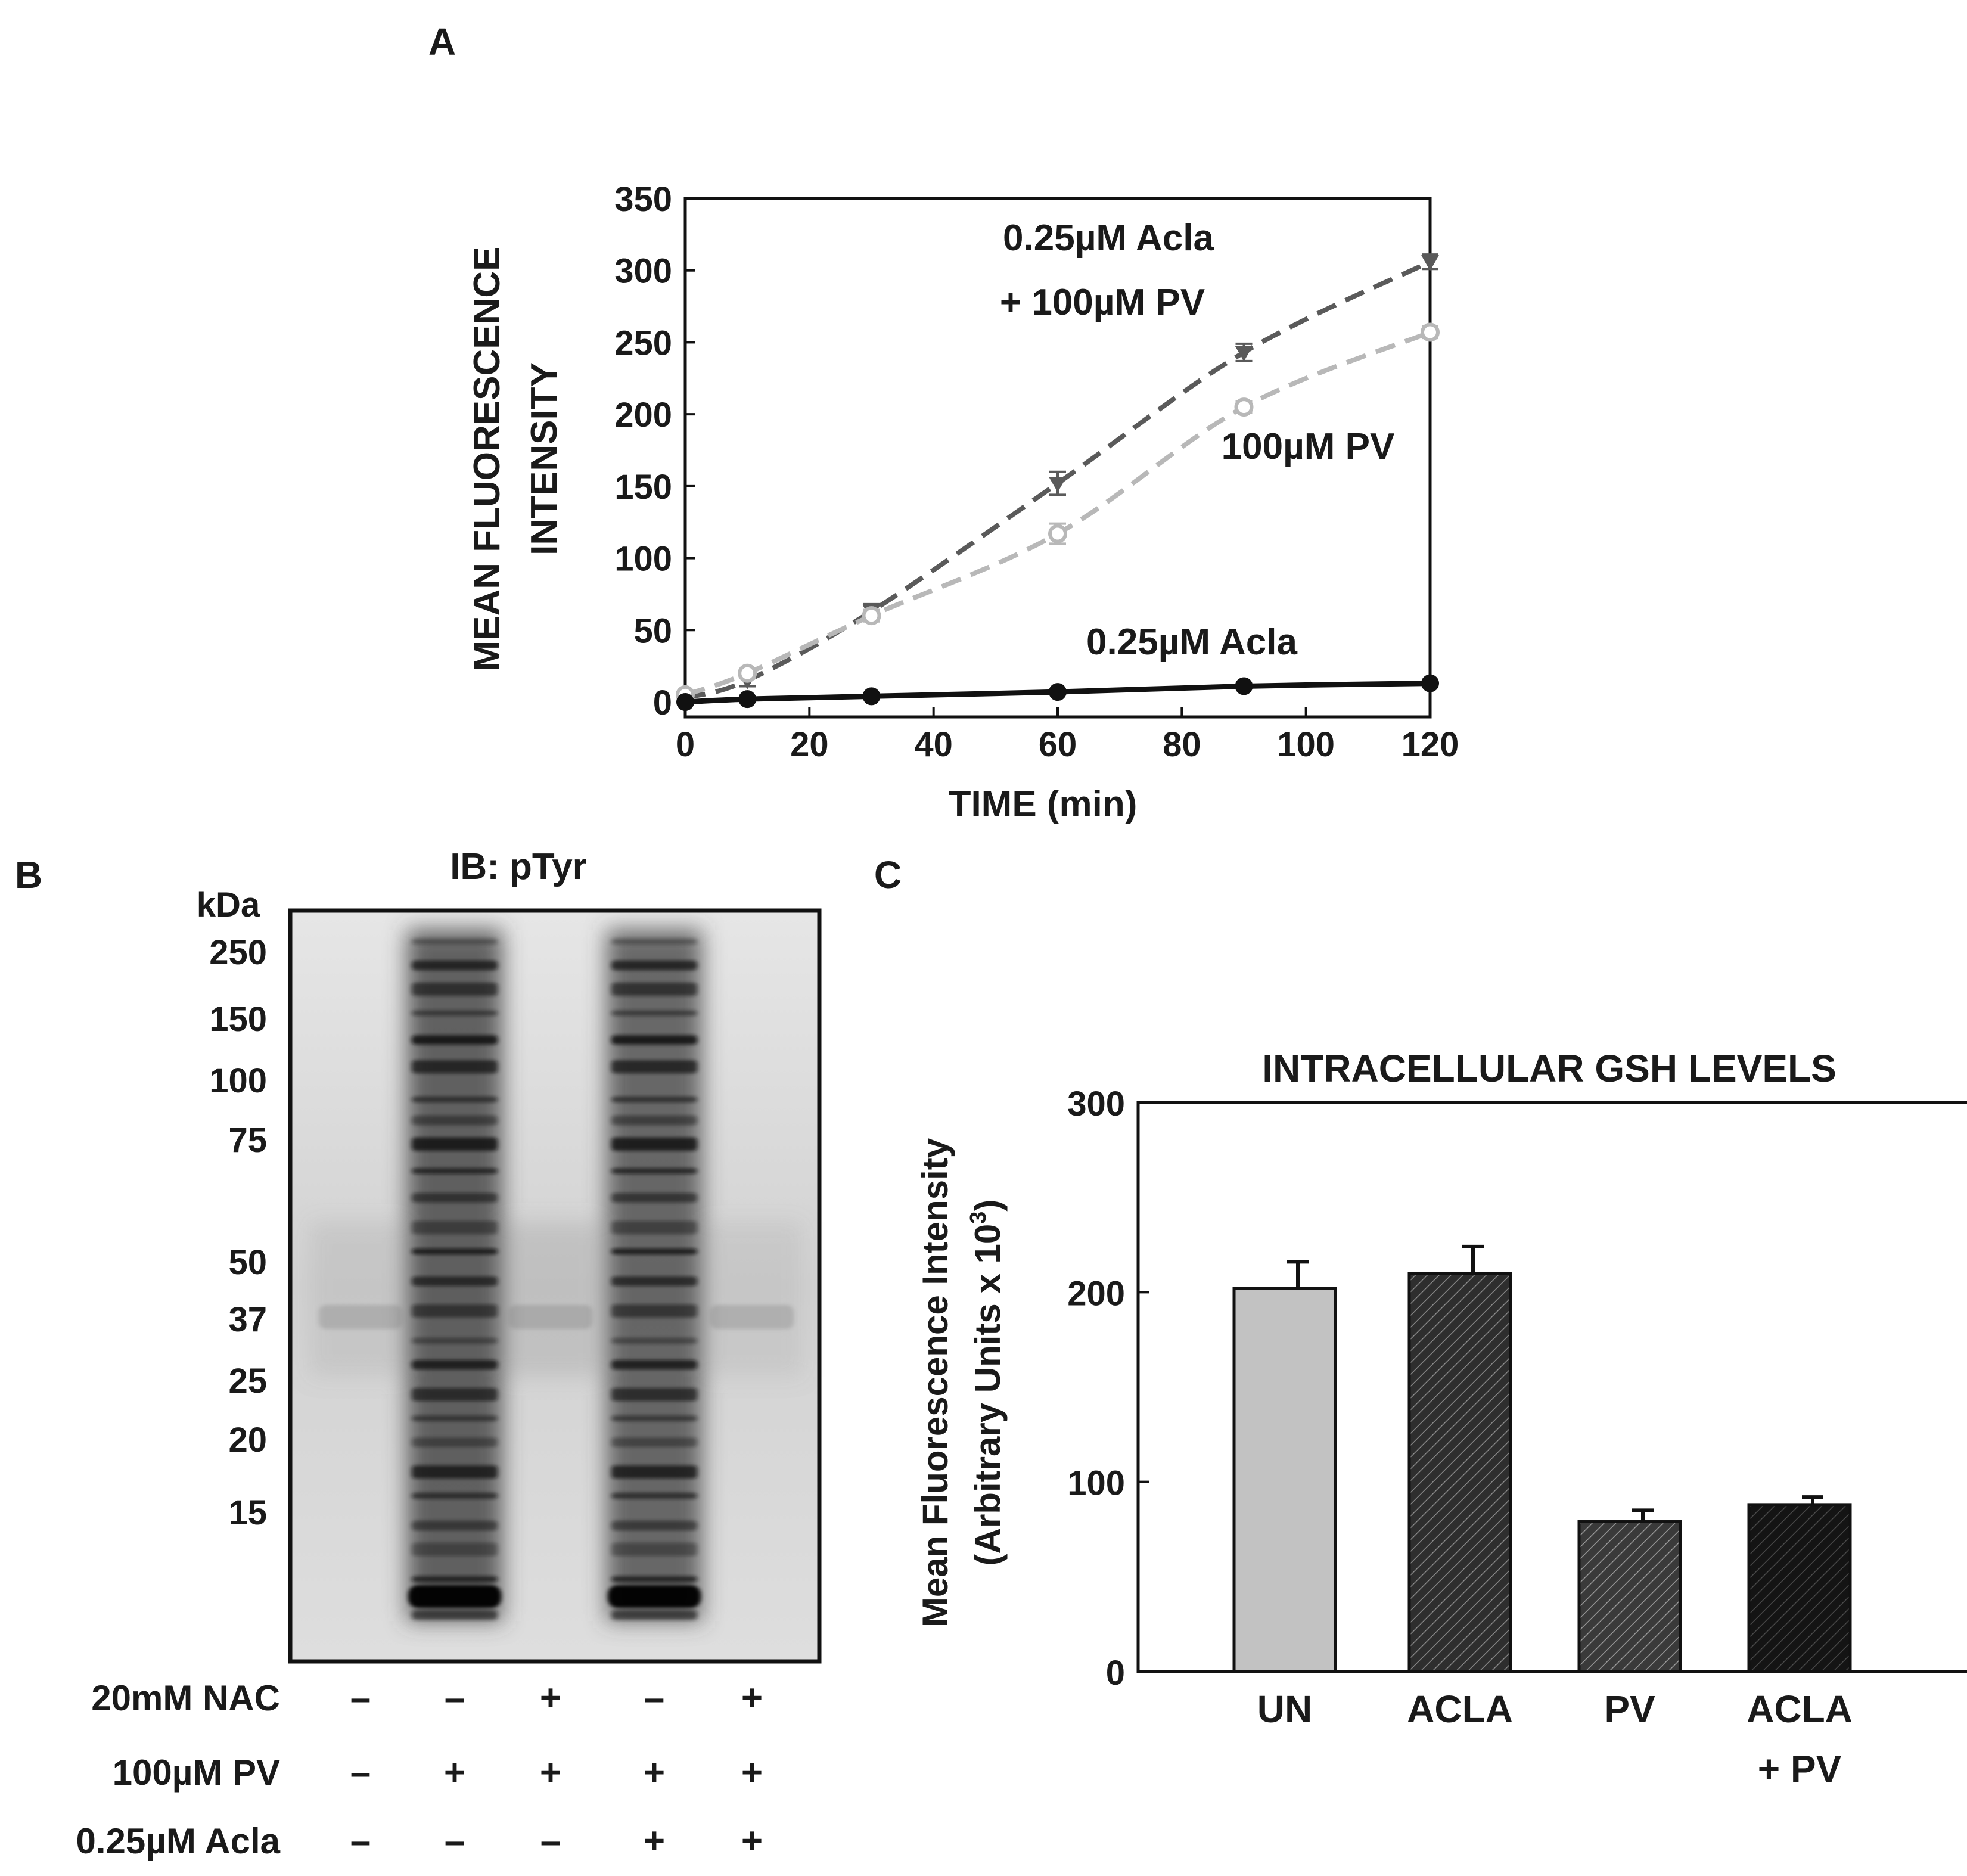  I want to click on panel-a-x-tick-label: 40, so click(934, 744).